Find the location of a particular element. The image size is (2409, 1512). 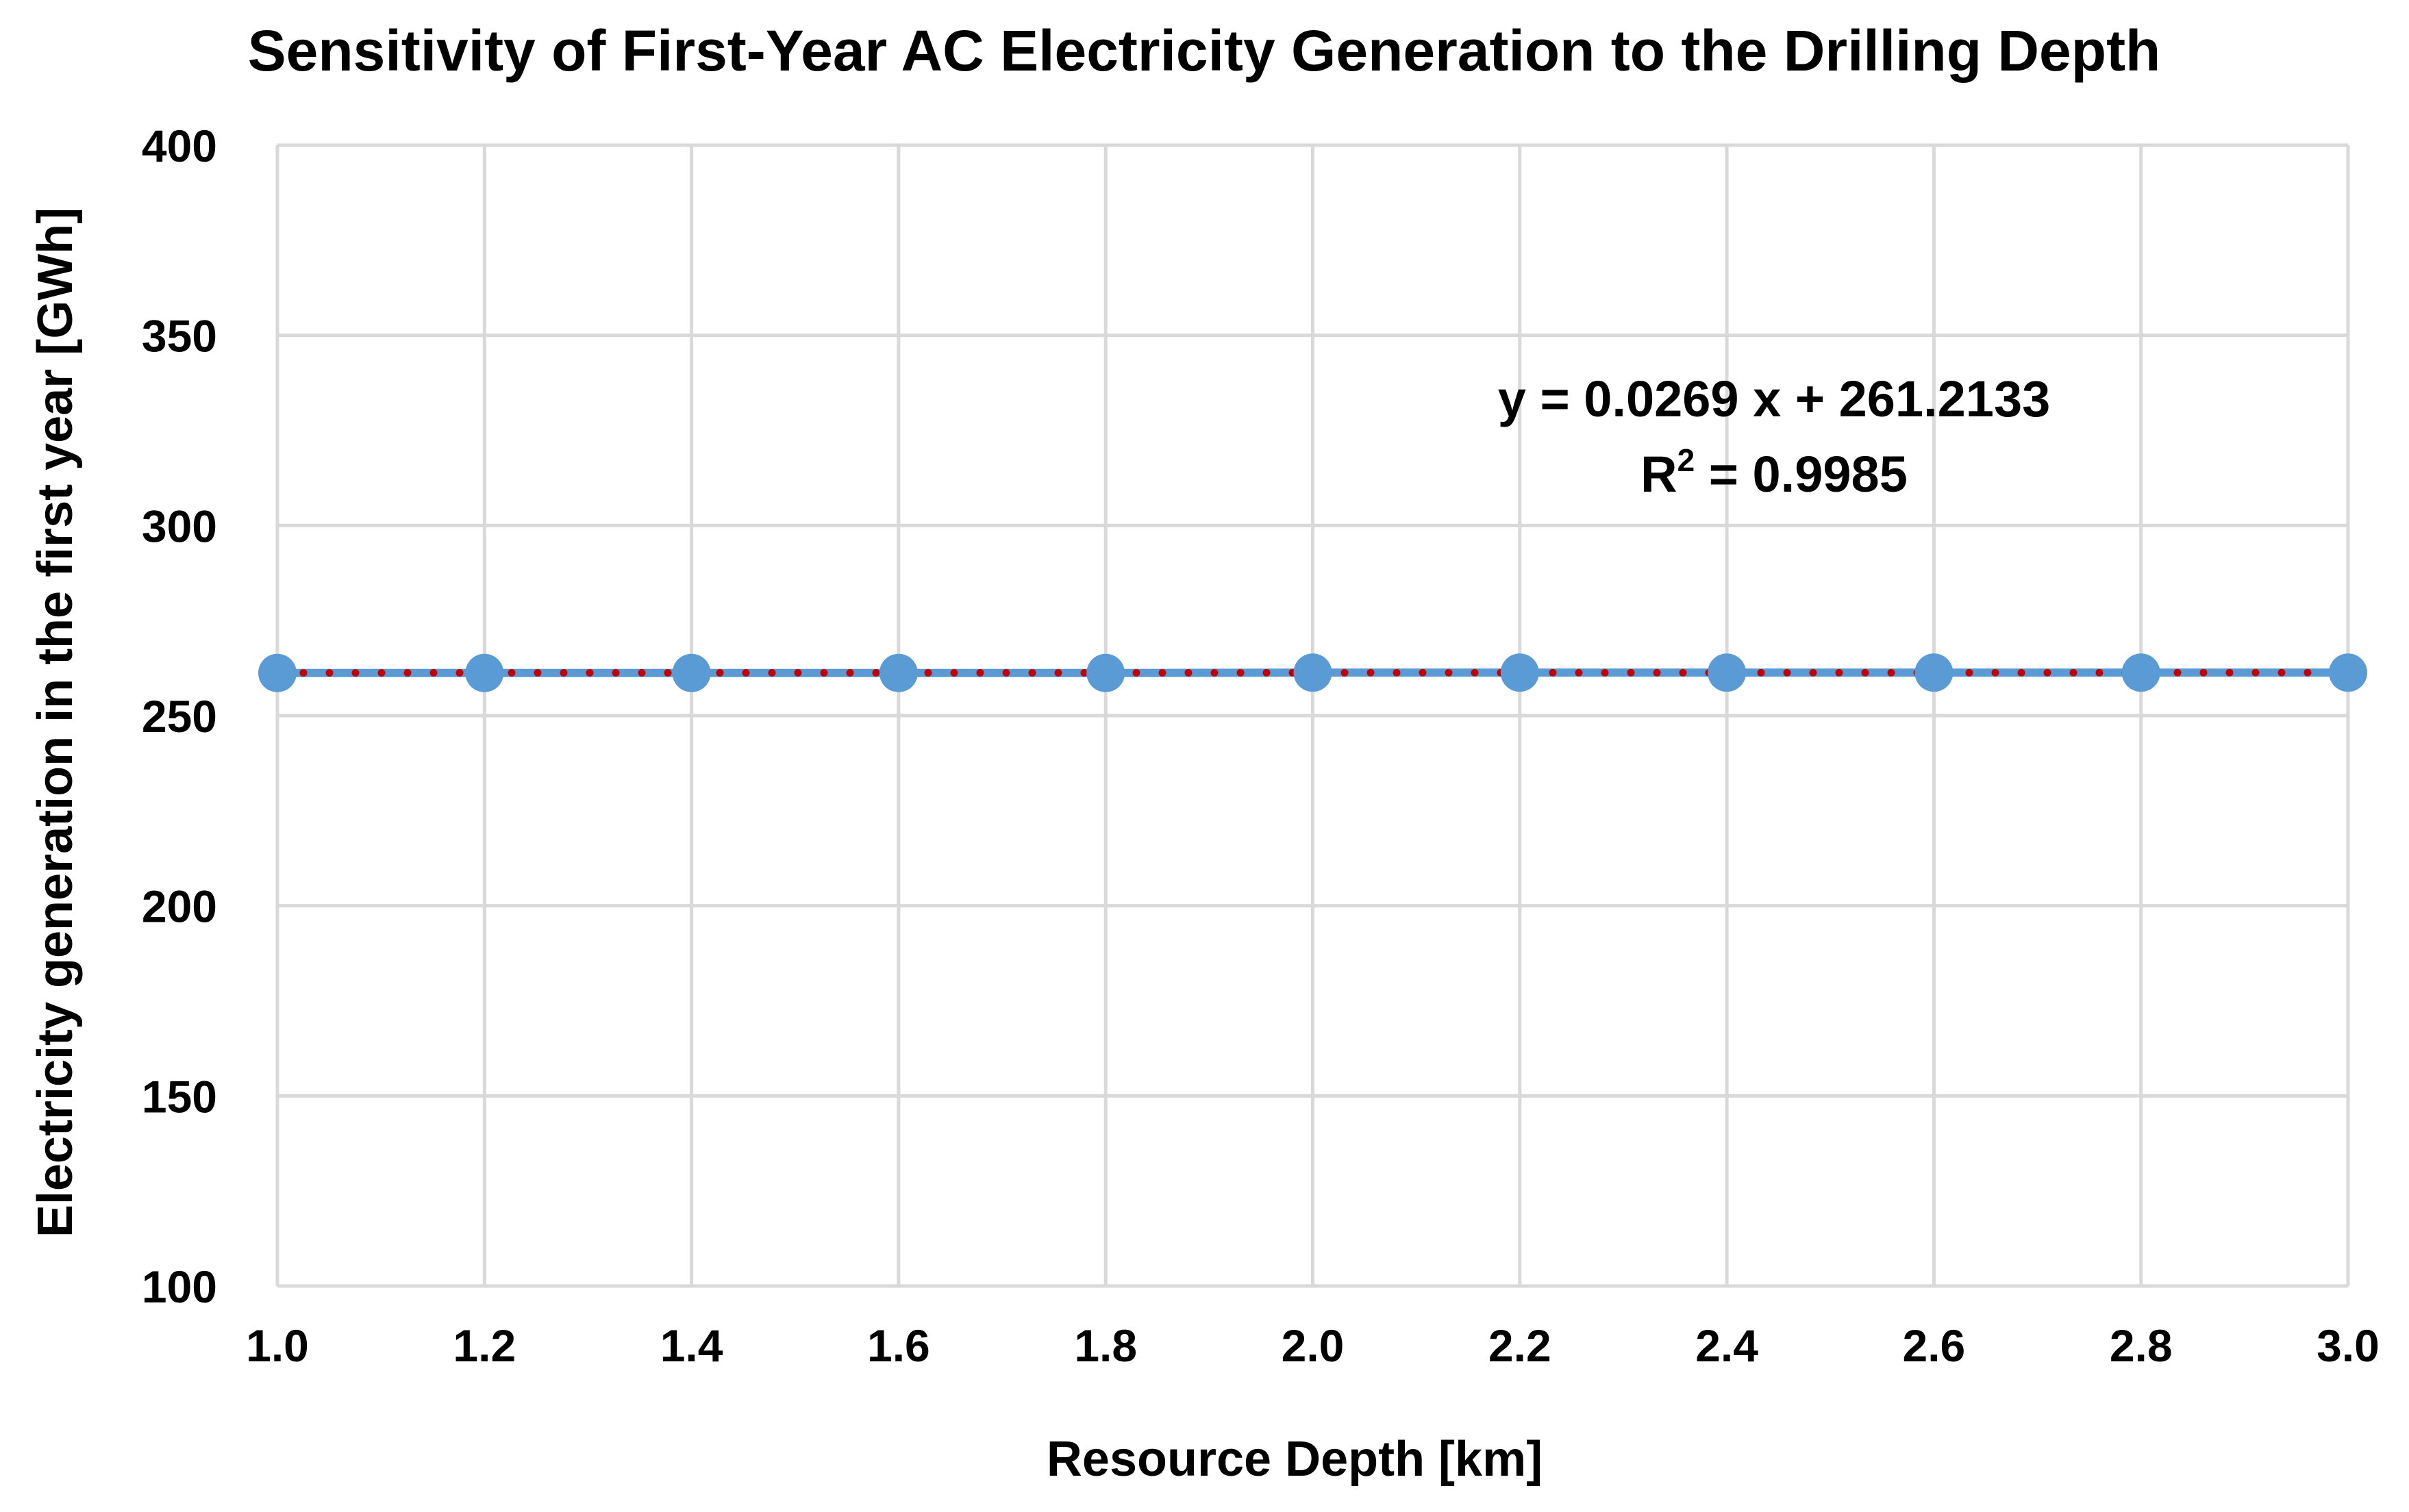

y-tick-label: 350 is located at coordinates (179, 336).